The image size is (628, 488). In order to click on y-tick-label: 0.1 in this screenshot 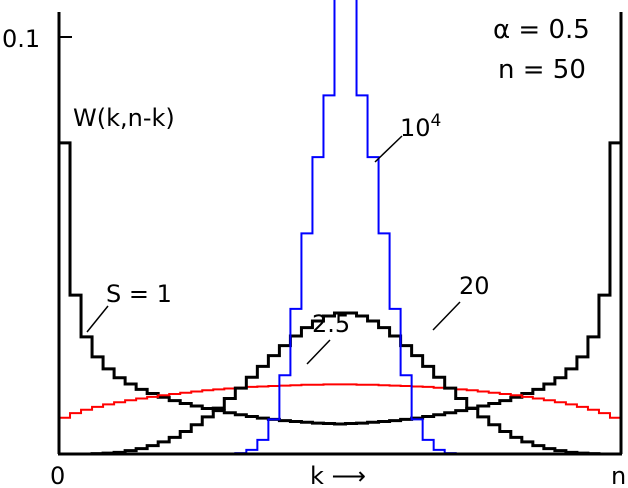, I will do `click(21, 39)`.